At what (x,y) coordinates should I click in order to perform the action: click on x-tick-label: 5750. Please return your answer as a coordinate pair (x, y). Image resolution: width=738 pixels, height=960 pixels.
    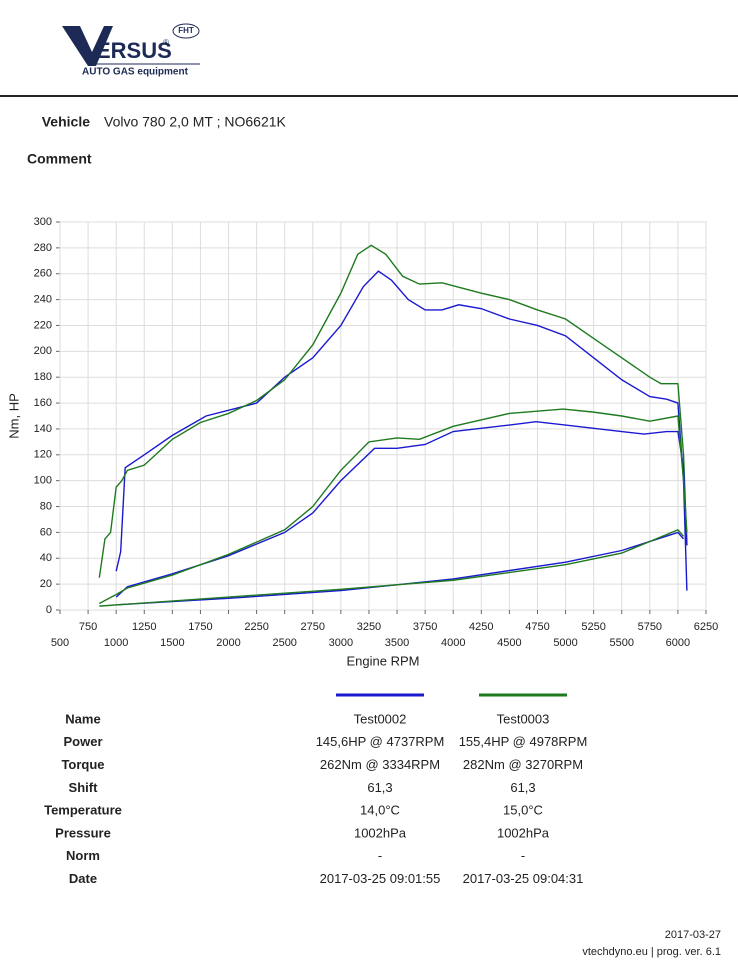
    Looking at the image, I should click on (650, 627).